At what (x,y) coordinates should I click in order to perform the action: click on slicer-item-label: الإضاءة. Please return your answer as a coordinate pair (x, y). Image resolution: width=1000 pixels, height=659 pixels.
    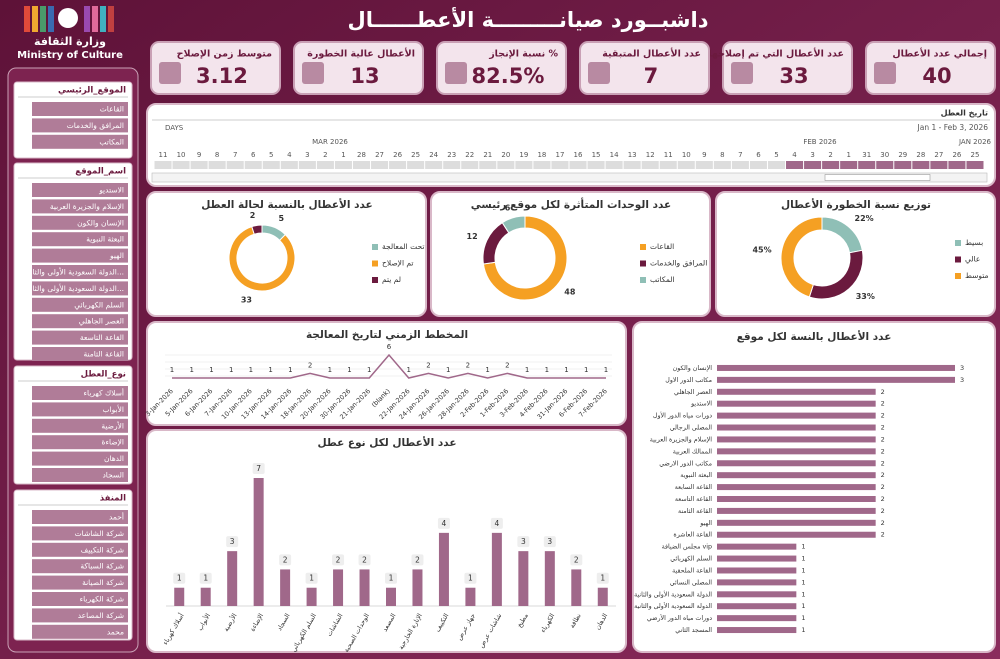
    Looking at the image, I should click on (113, 442).